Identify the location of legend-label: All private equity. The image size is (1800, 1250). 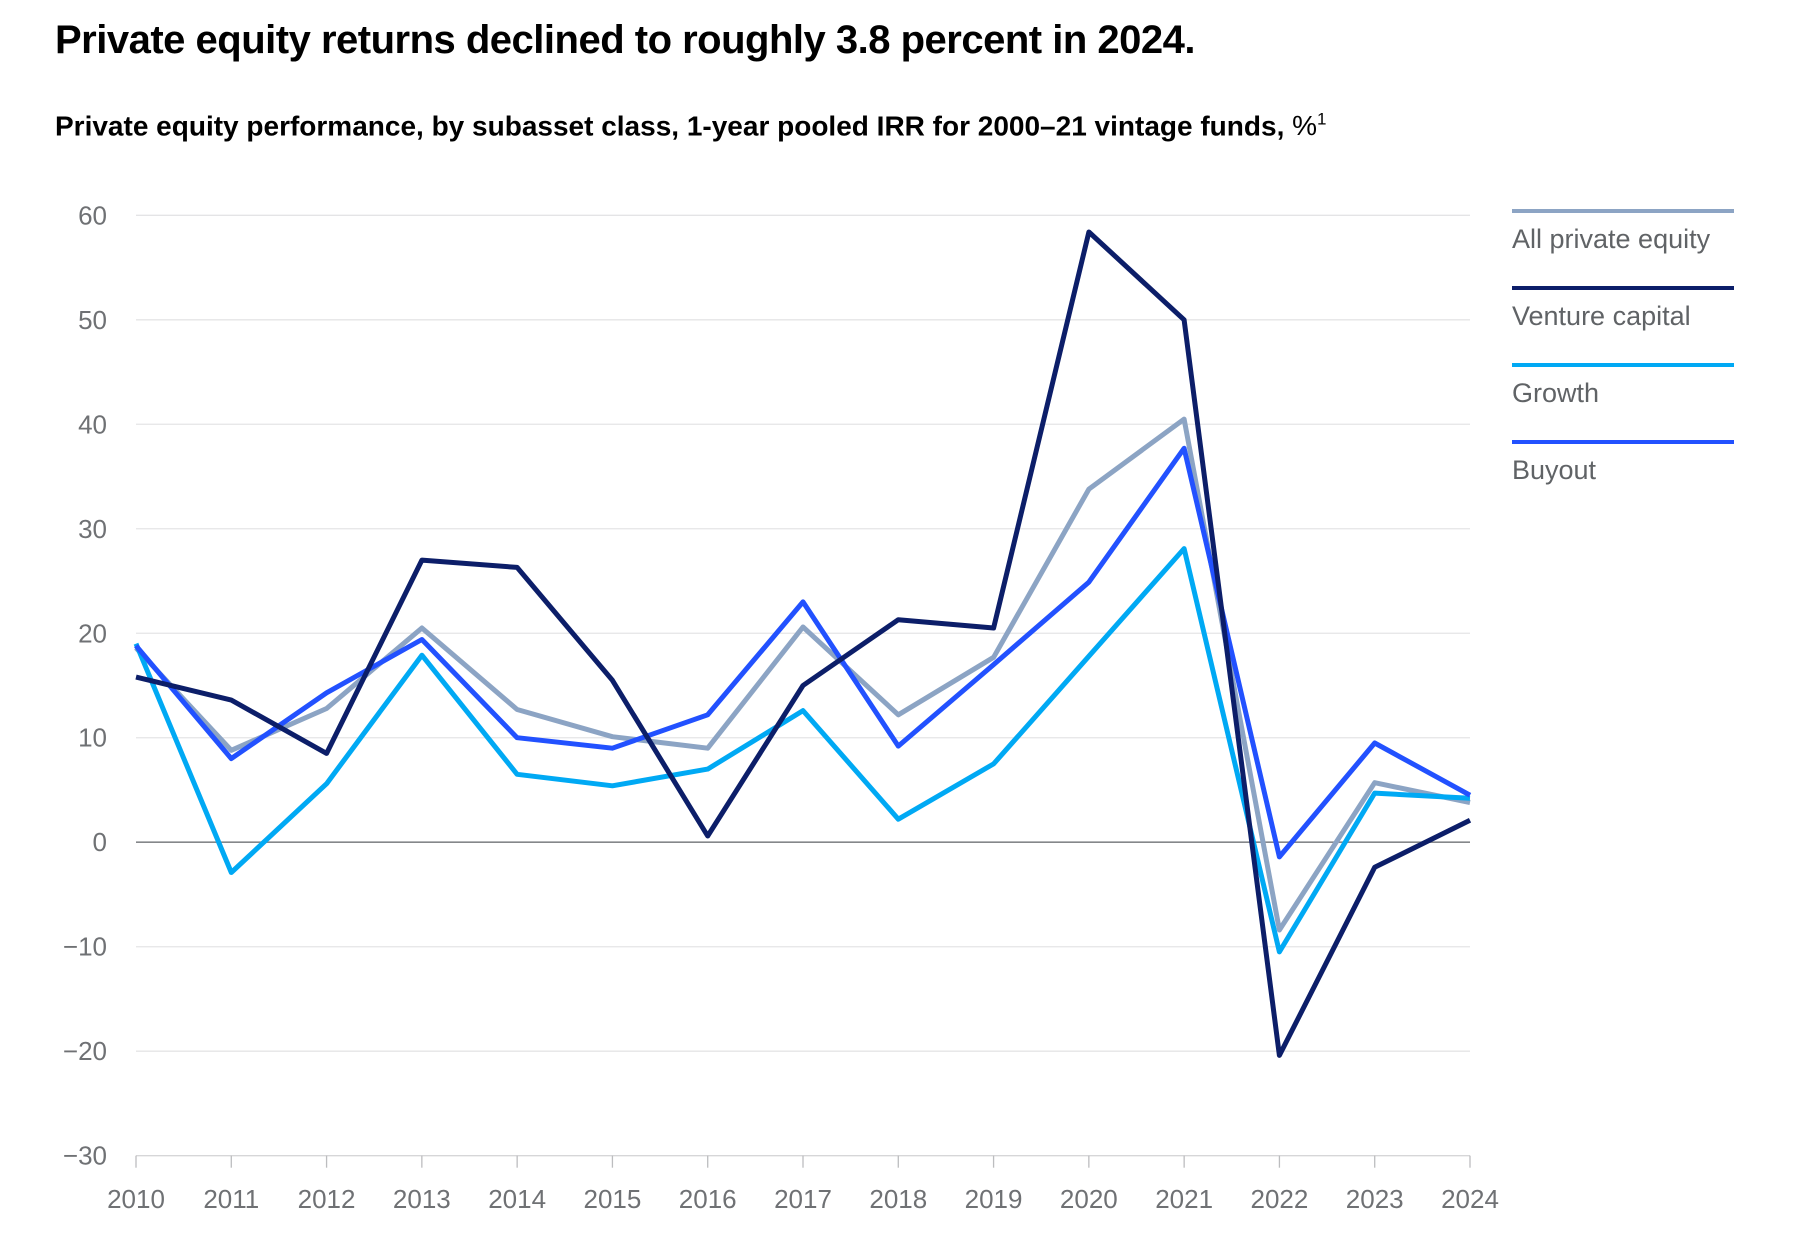
(1611, 239).